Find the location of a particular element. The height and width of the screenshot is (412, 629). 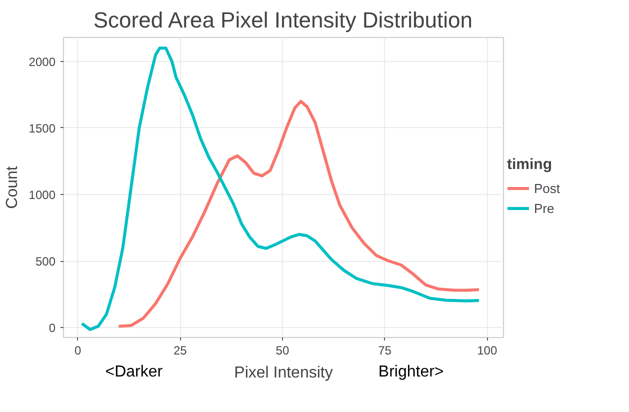

x-axis-title: Pixel Intensity is located at coordinates (283, 373).